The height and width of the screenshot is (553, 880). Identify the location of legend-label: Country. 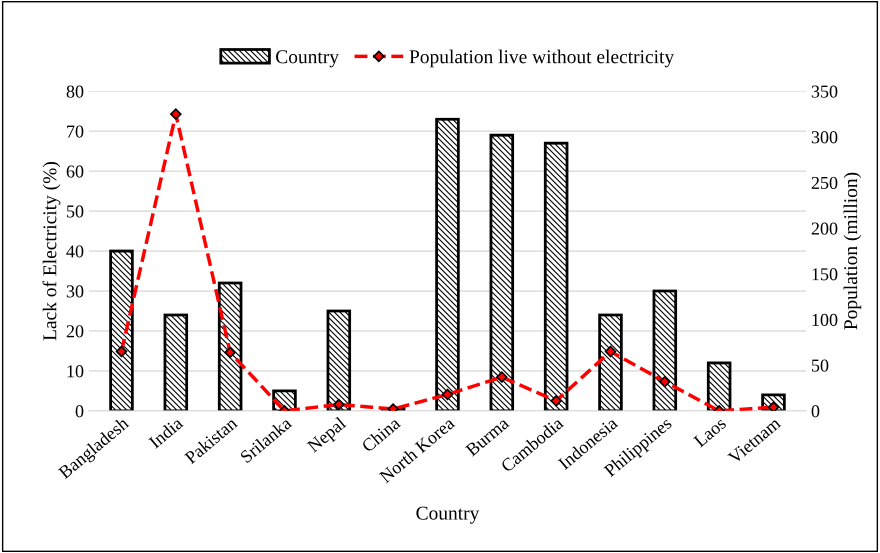
(307, 59).